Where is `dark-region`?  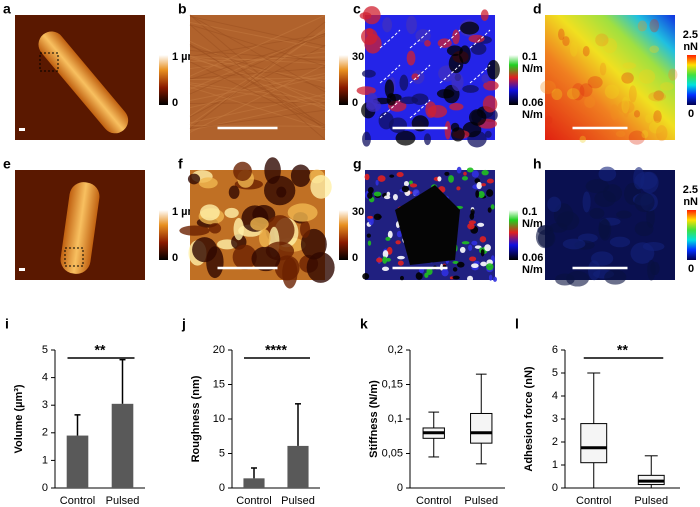
dark-region is located at coordinates (427, 225).